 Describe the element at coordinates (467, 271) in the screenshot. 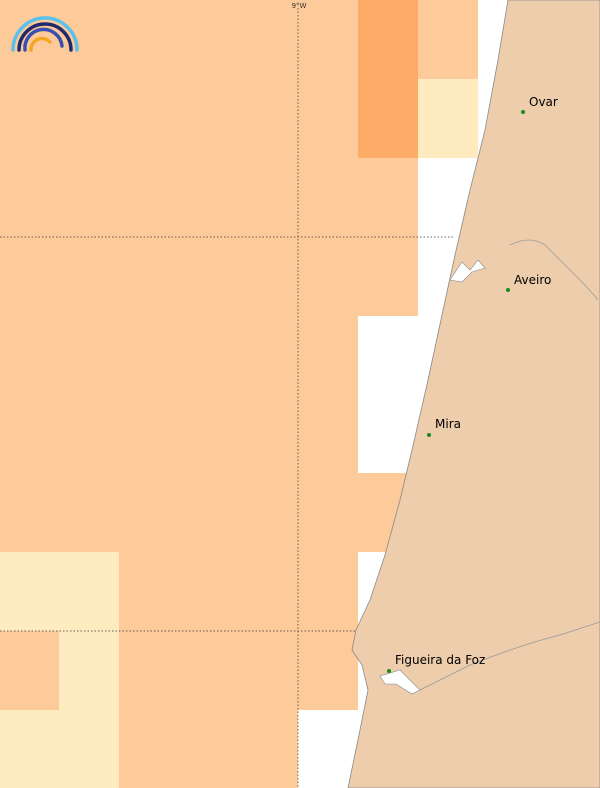

I see `lagoon` at that location.